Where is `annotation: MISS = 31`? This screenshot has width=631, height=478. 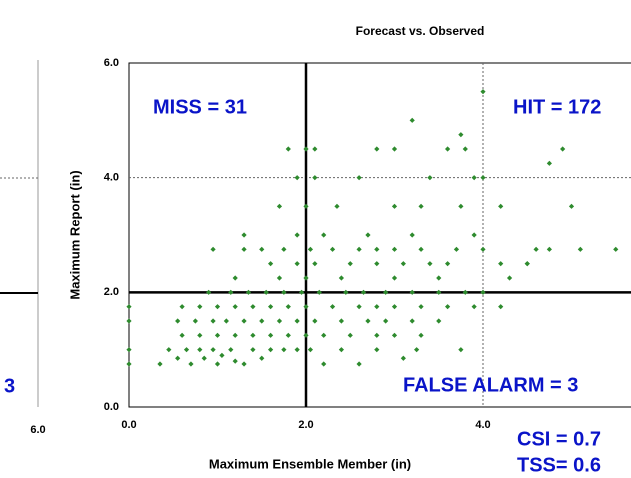 annotation: MISS = 31 is located at coordinates (200, 107).